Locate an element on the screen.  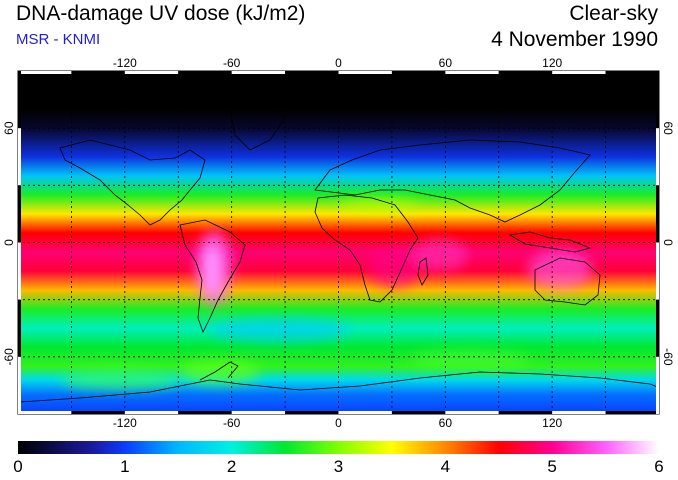
antarctica-coastline is located at coordinates (339, 387).